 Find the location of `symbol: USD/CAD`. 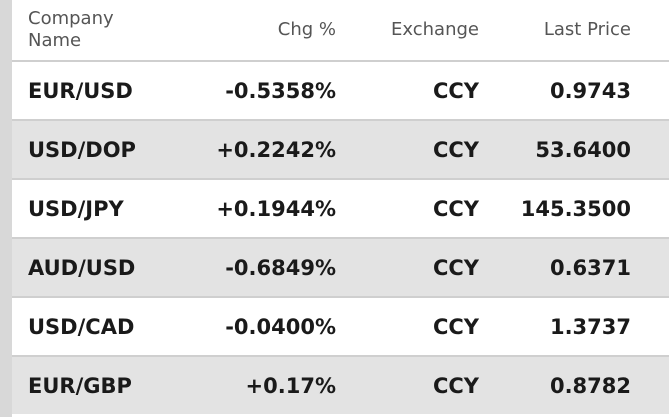

symbol: USD/CAD is located at coordinates (95, 326).